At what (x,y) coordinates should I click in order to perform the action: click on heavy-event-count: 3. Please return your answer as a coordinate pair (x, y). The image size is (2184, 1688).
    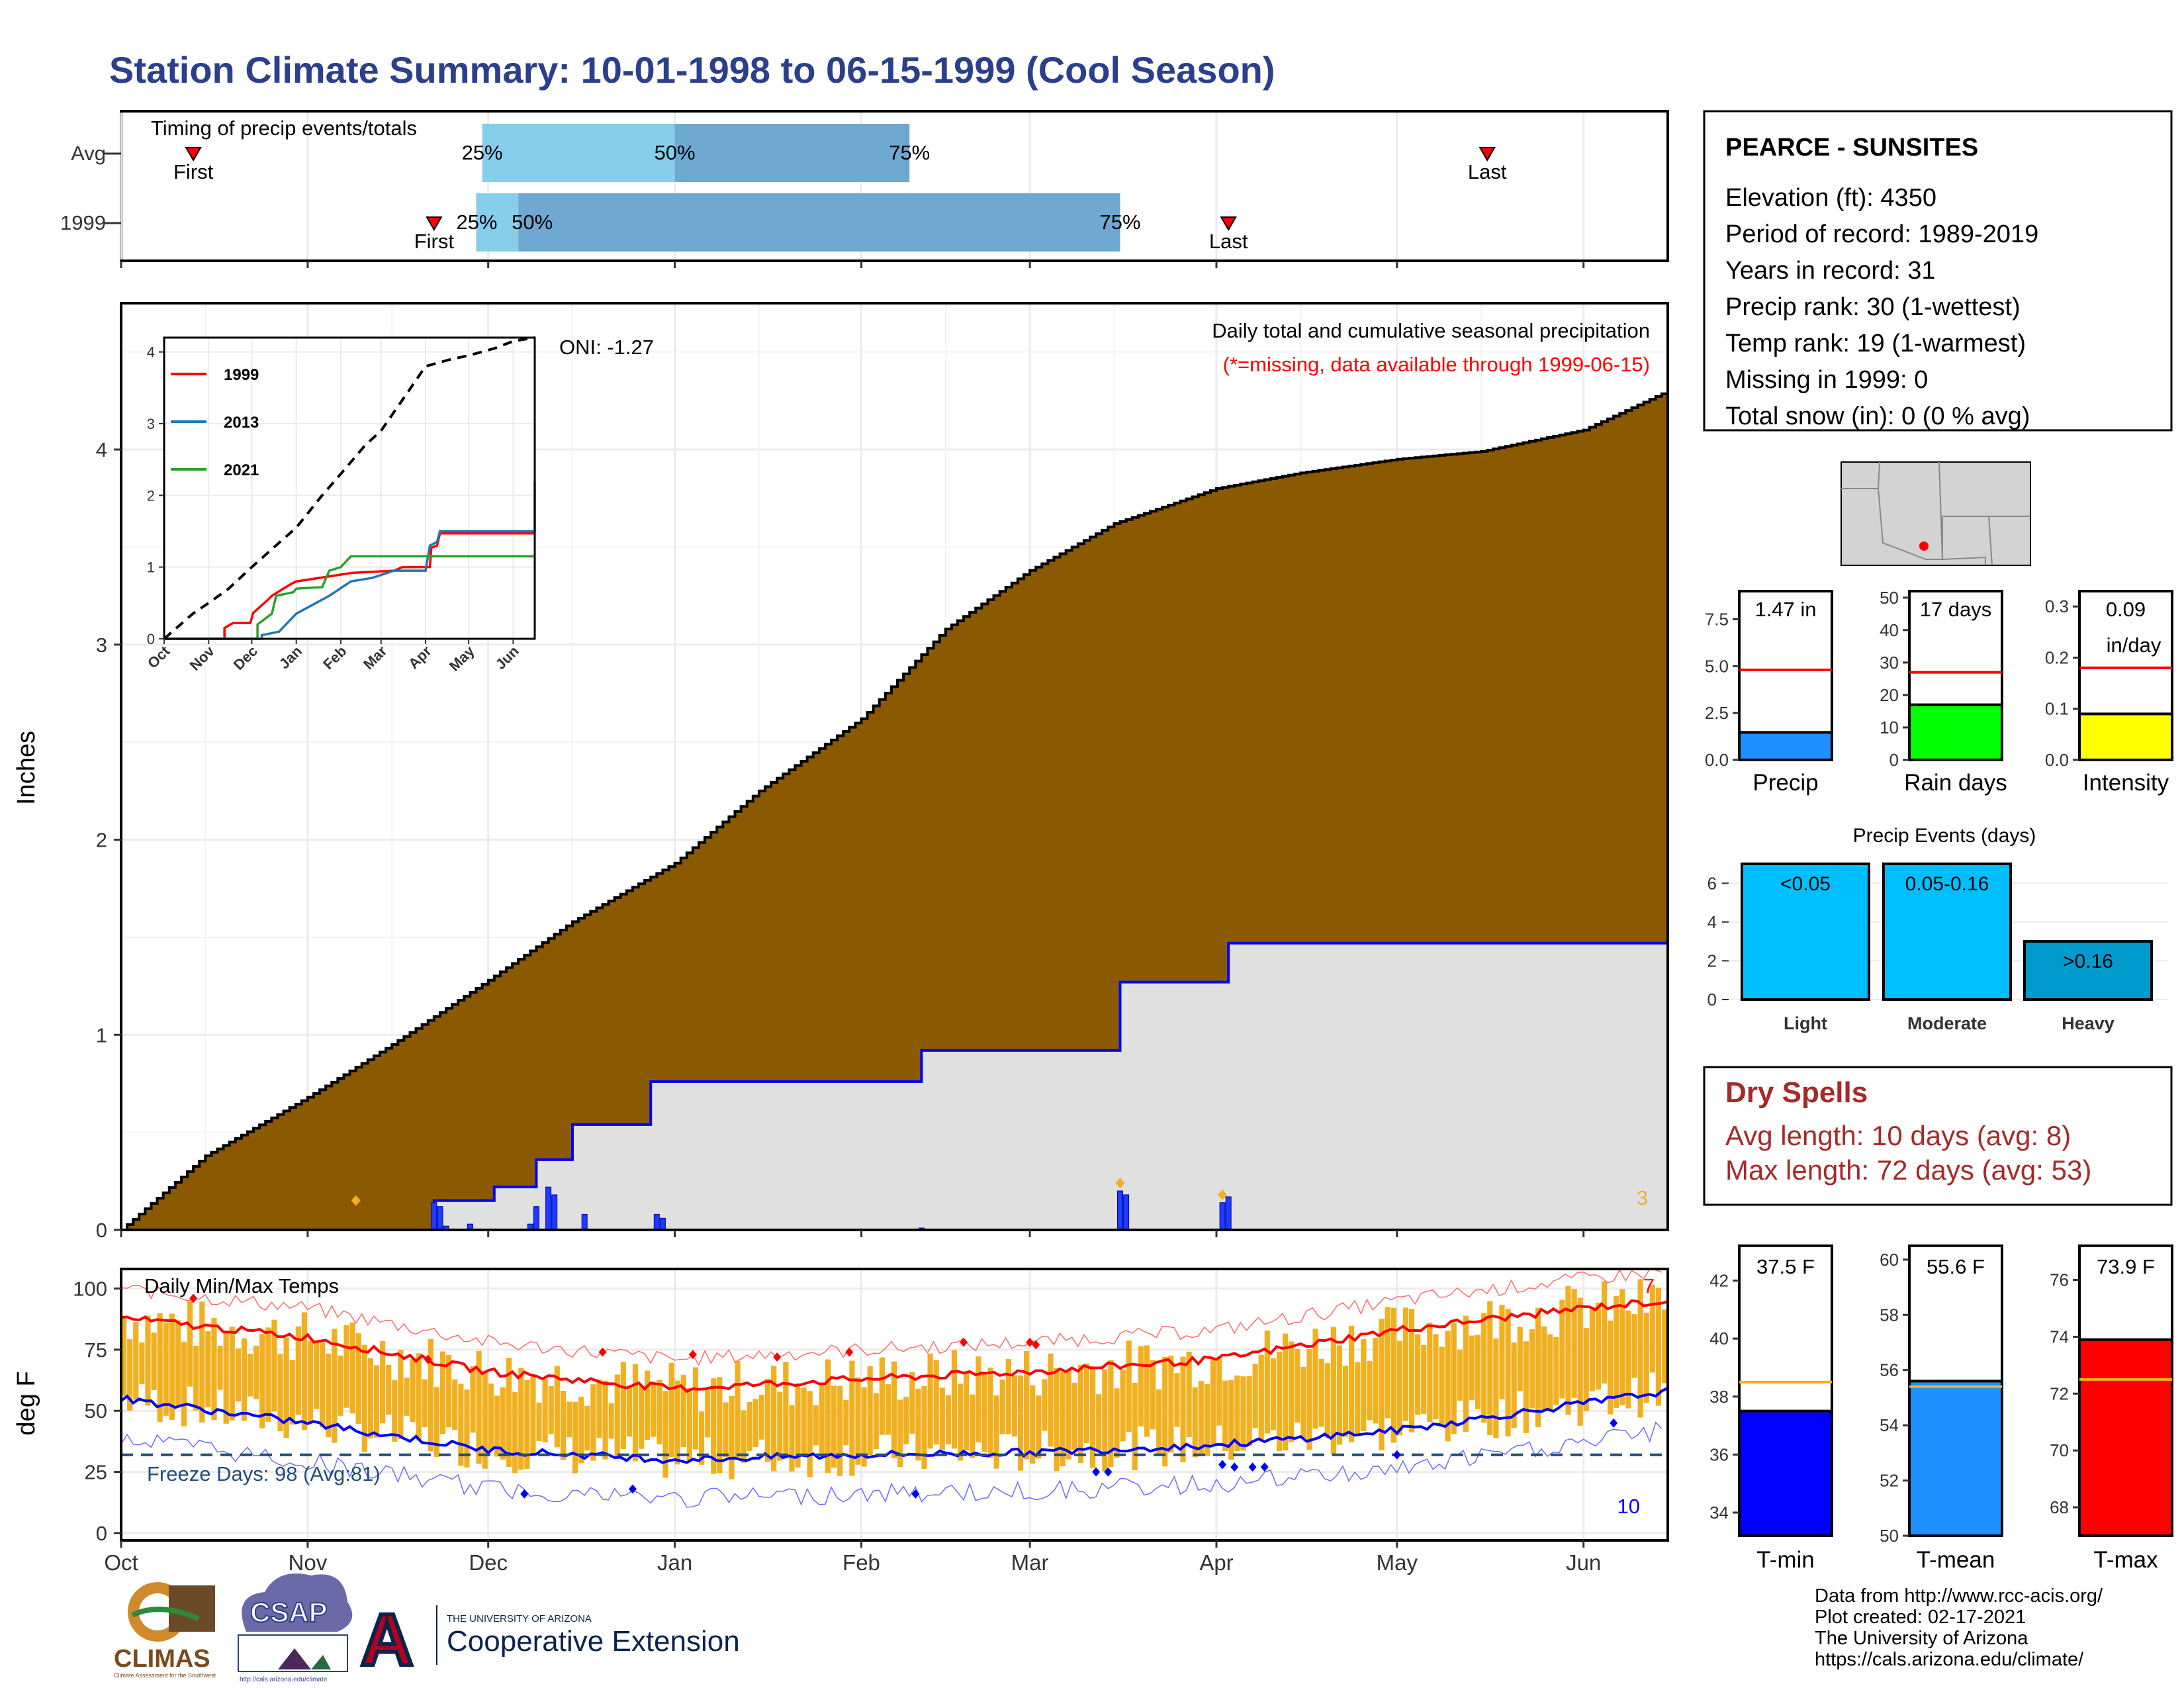
    Looking at the image, I should click on (1642, 1197).